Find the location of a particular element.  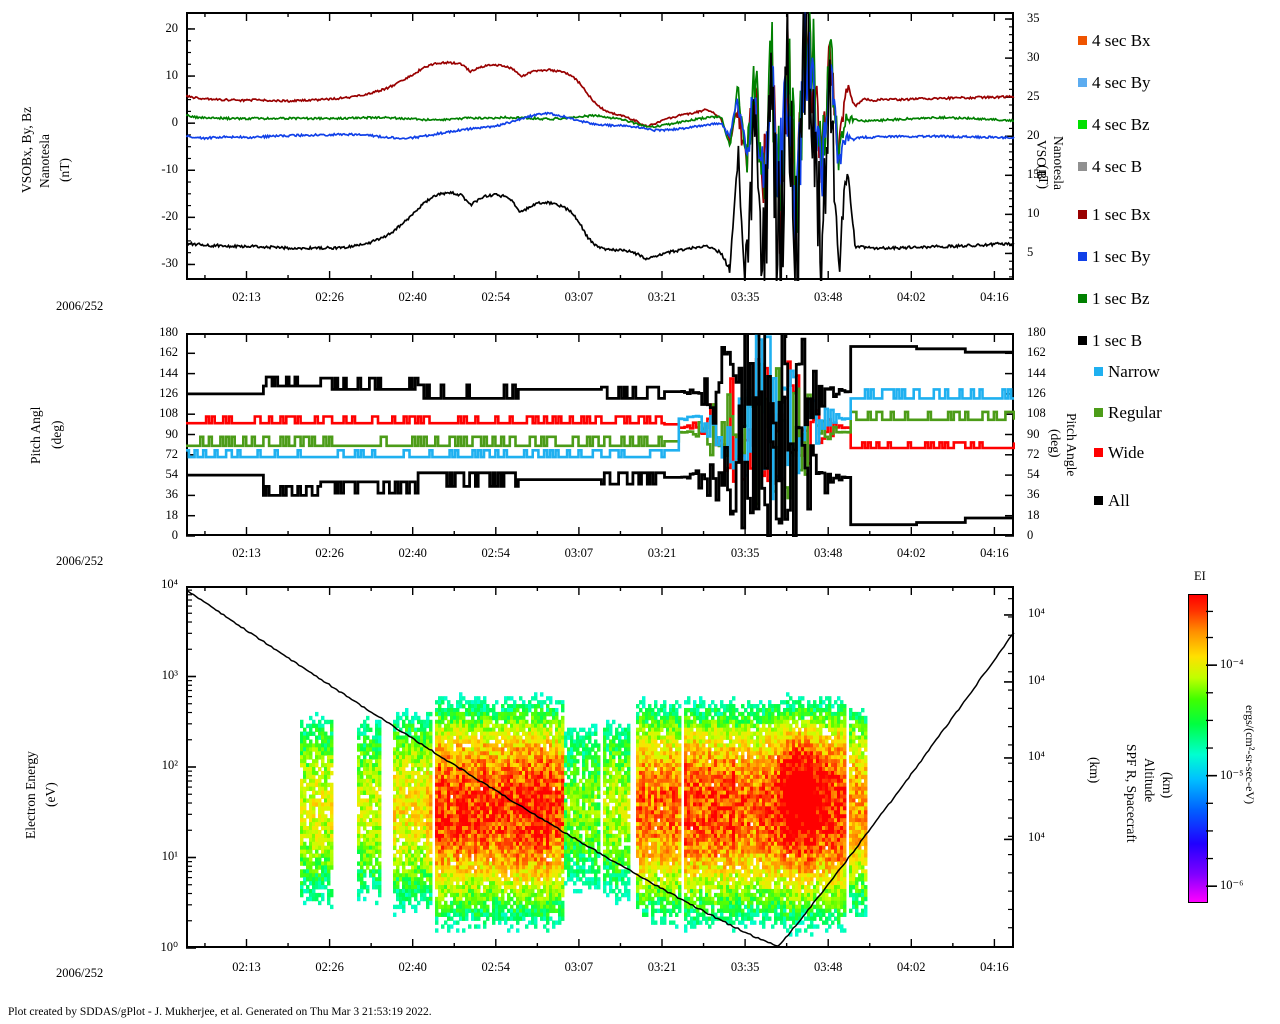

spectrogram-right-axis-sub: Altitude is located at coordinates (1149, 780).